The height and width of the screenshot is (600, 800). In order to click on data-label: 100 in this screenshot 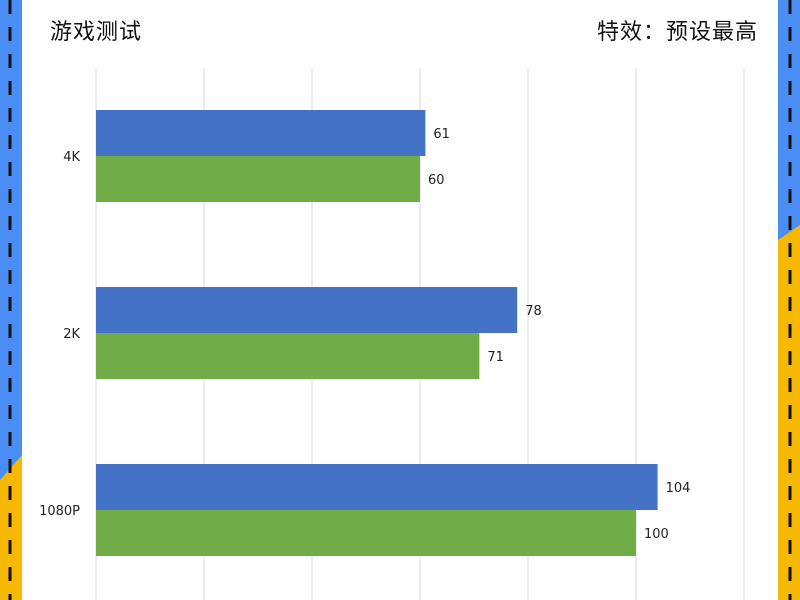, I will do `click(656, 534)`.